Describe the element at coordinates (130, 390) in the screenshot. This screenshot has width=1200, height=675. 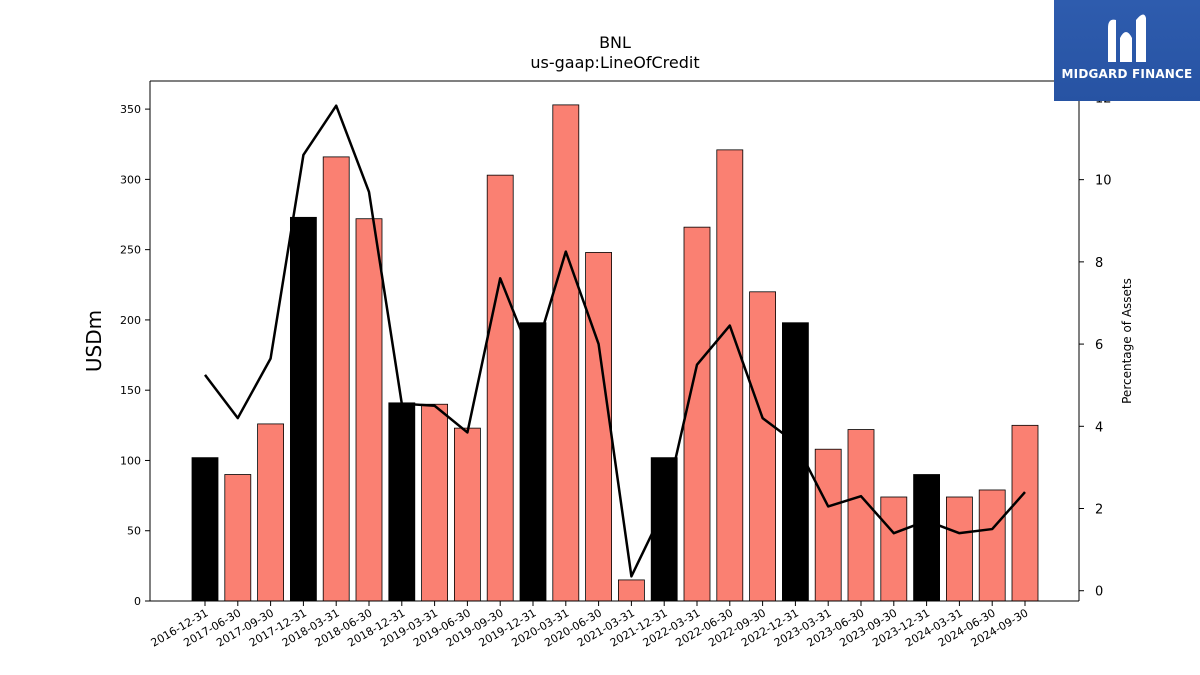
I see `y-tick-label-150: 150` at that location.